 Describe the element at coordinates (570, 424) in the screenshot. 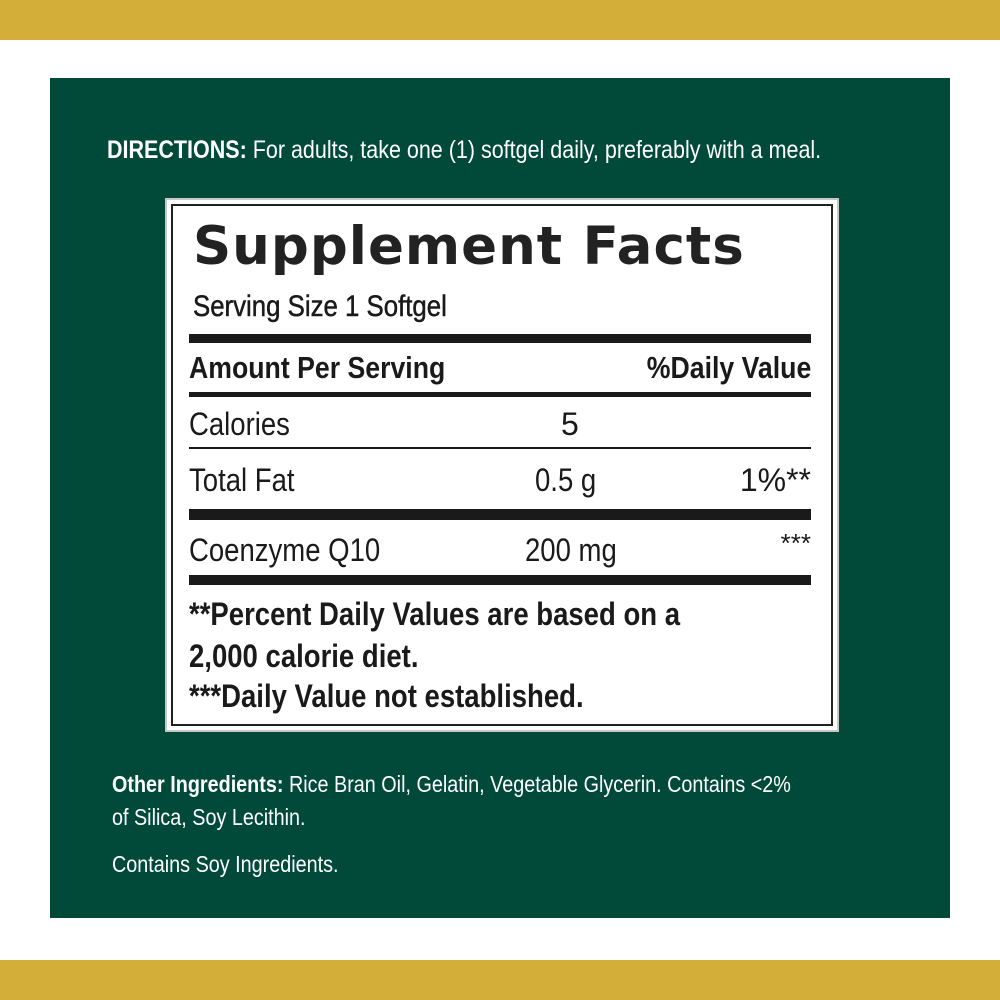

I see `row-calories-amount: 5` at that location.